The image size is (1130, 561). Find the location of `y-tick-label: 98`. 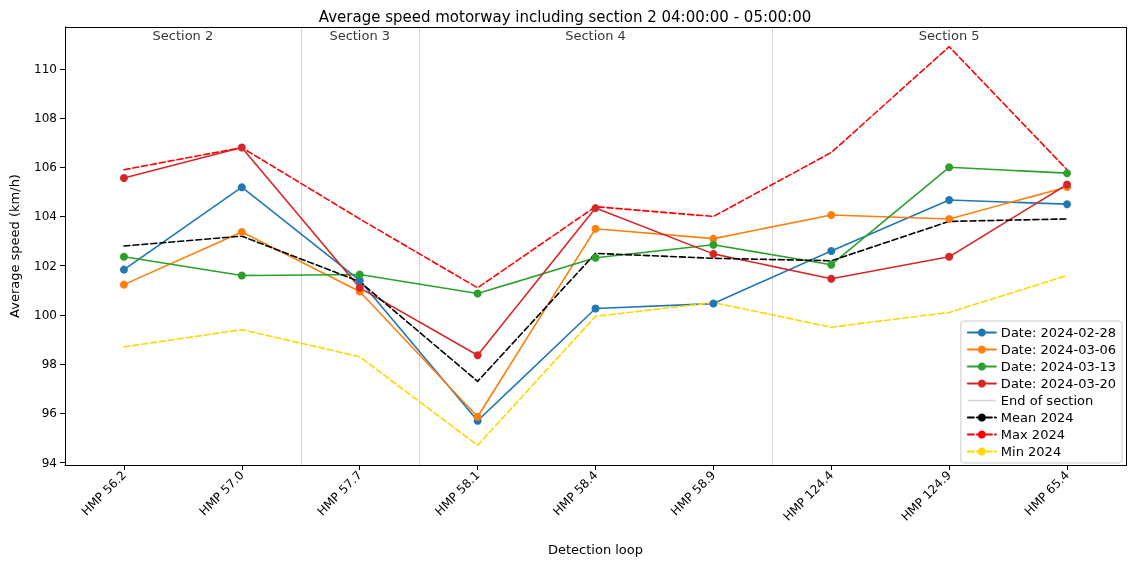

y-tick-label: 98 is located at coordinates (49, 364).